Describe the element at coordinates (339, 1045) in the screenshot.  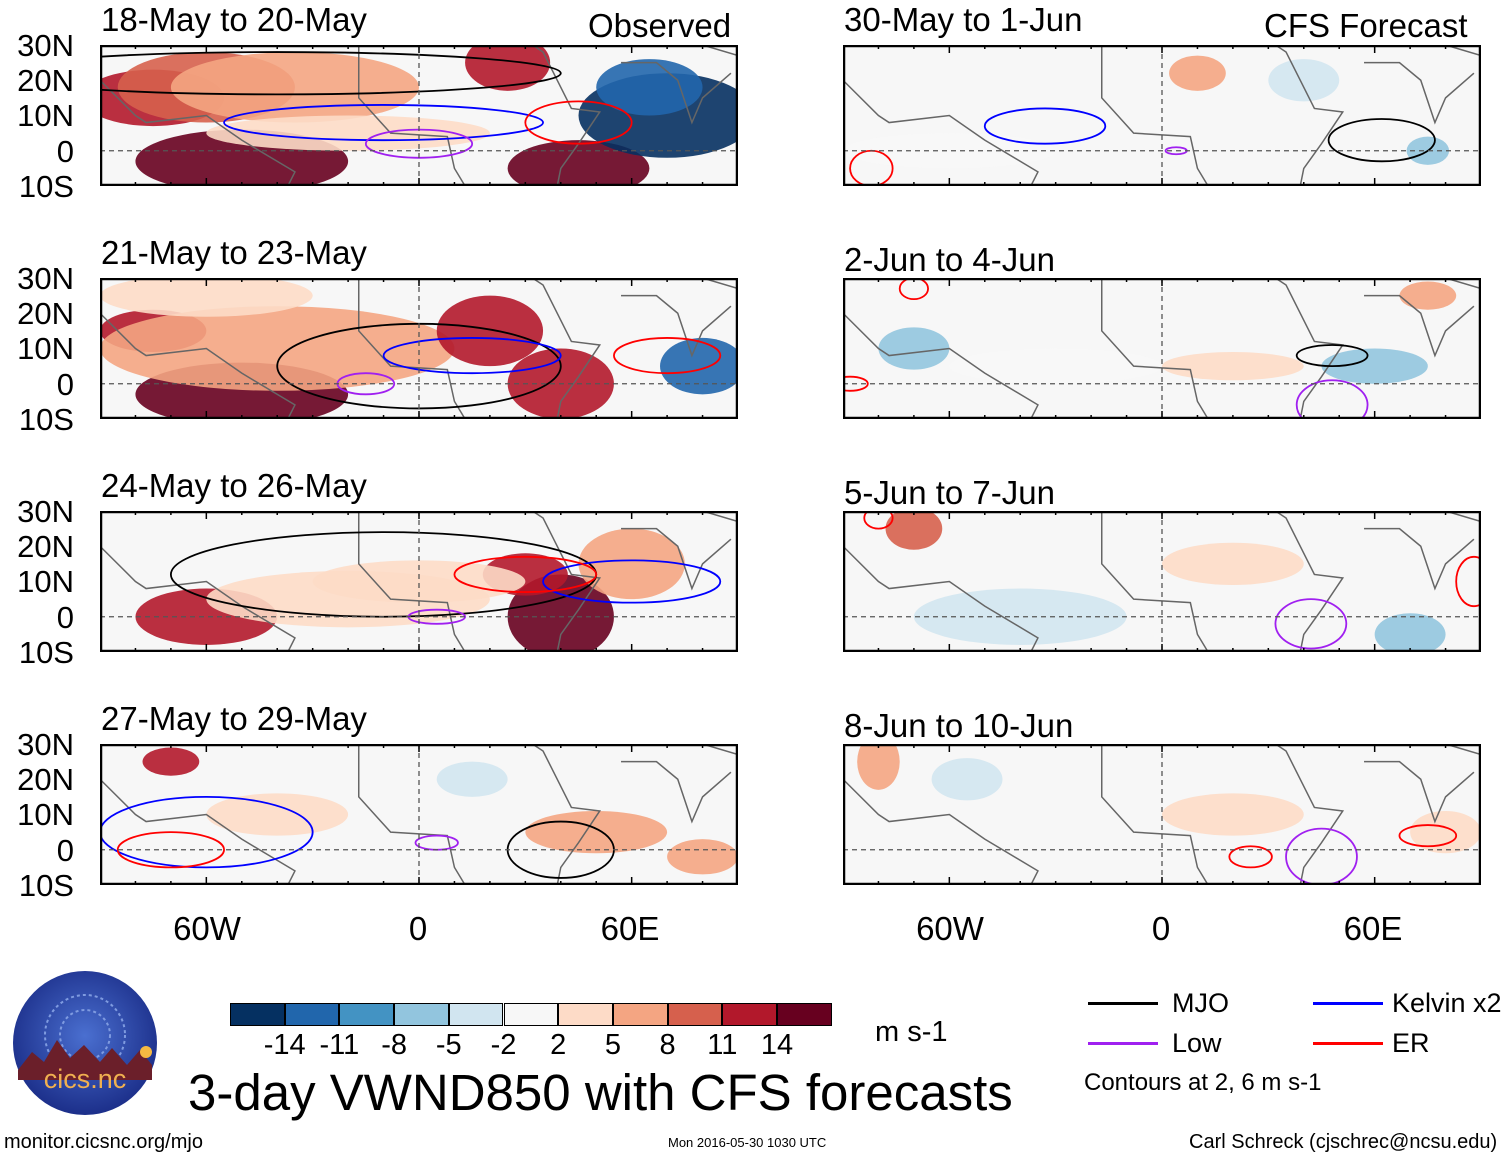
I see `colorbar-level-label: -11` at that location.